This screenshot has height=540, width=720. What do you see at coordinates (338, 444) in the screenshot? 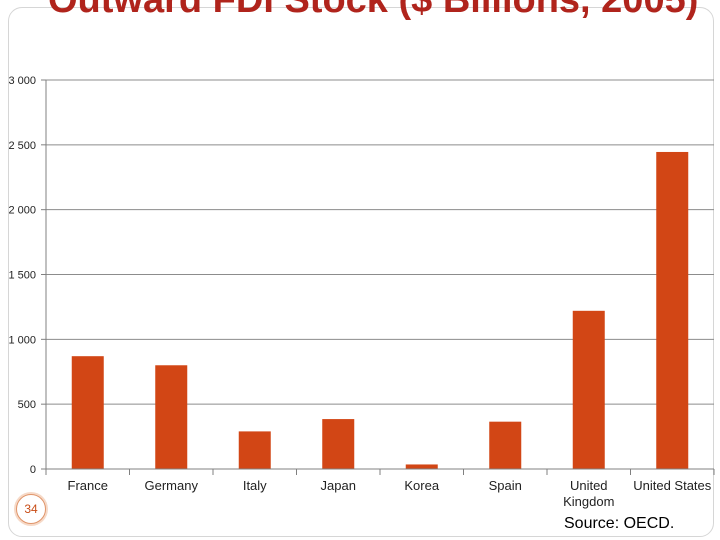
I see `bar-japan` at bounding box center [338, 444].